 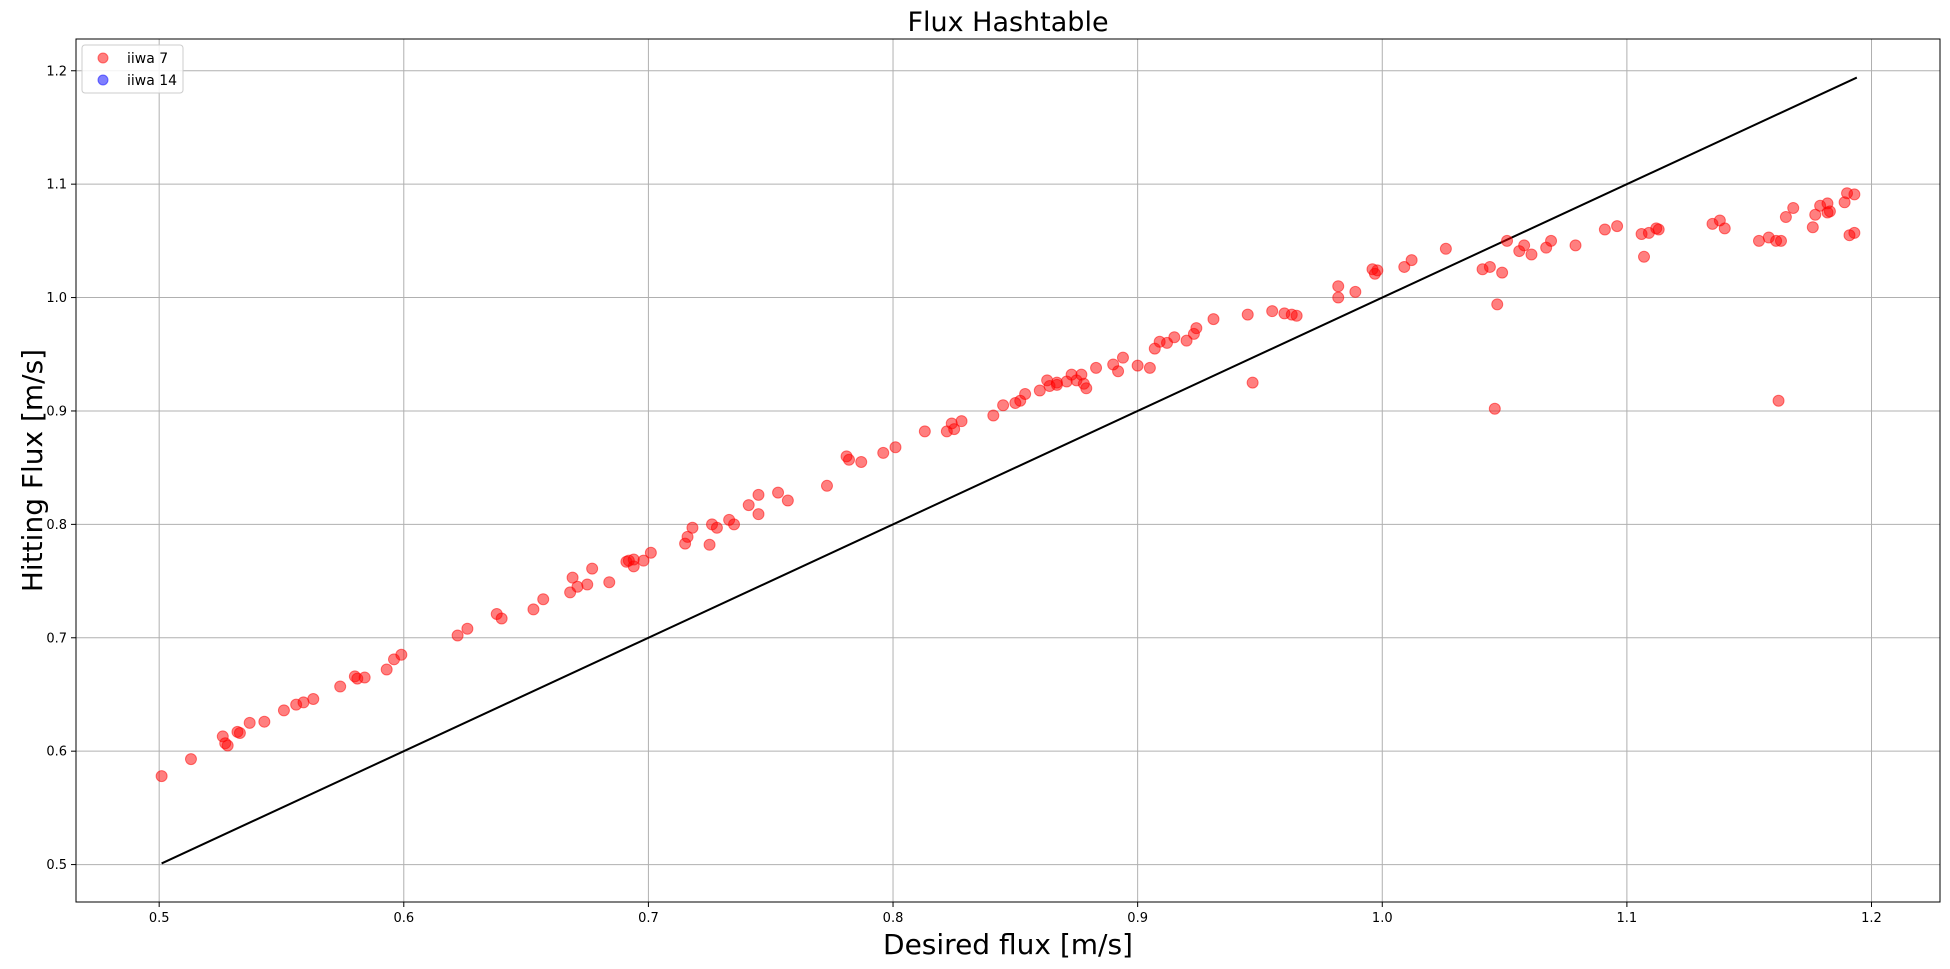 What do you see at coordinates (56, 298) in the screenshot?
I see `y-tick-label: 1.0` at bounding box center [56, 298].